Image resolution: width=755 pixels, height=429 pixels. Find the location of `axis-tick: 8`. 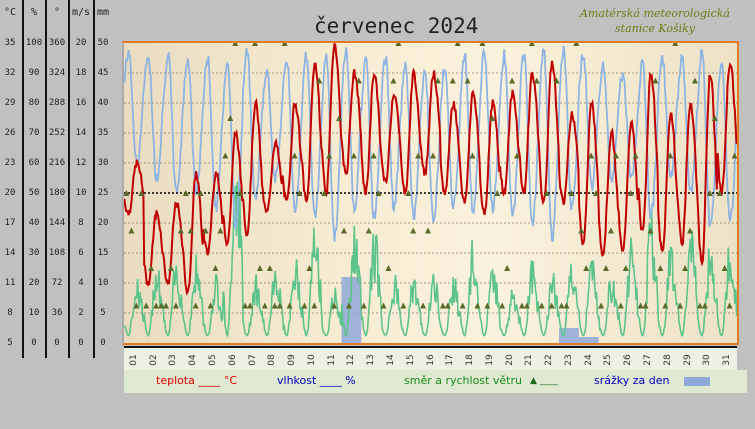

axis-tick: 8 is located at coordinates (10, 313).